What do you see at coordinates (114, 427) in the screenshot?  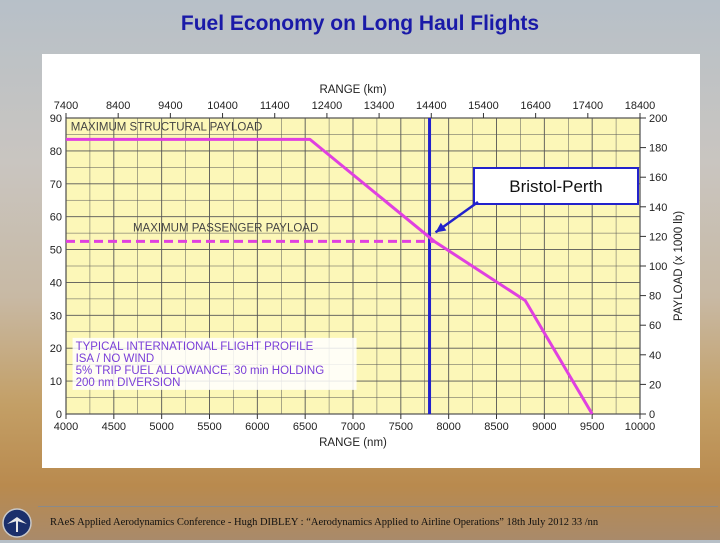 I see `x-tick-label: 4500` at bounding box center [114, 427].